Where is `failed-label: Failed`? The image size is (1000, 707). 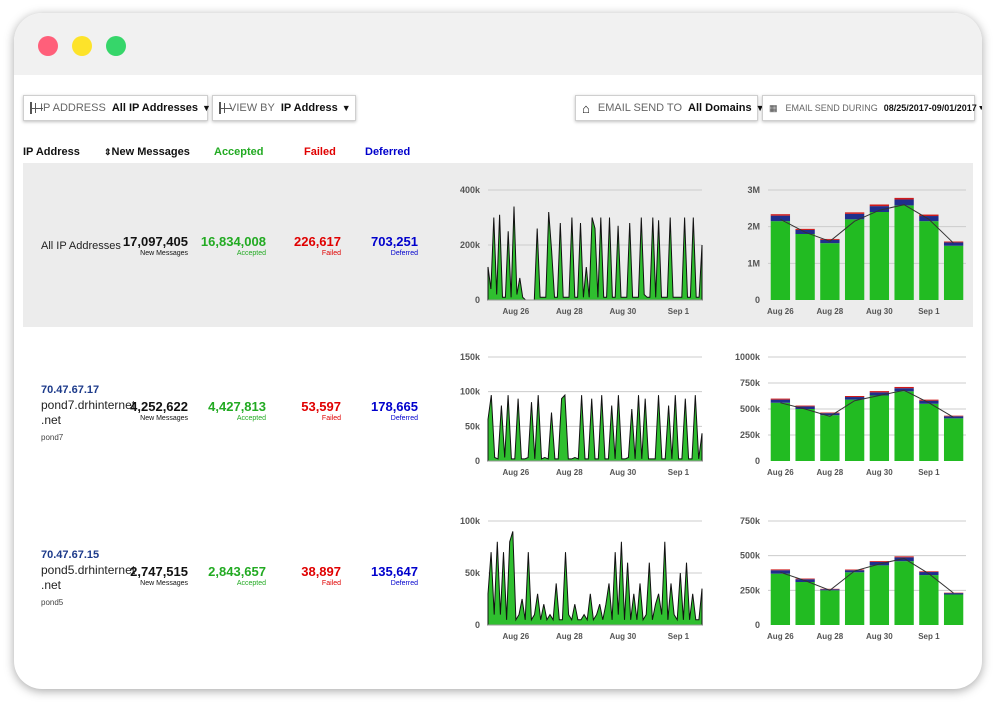 failed-label: Failed is located at coordinates (331, 253).